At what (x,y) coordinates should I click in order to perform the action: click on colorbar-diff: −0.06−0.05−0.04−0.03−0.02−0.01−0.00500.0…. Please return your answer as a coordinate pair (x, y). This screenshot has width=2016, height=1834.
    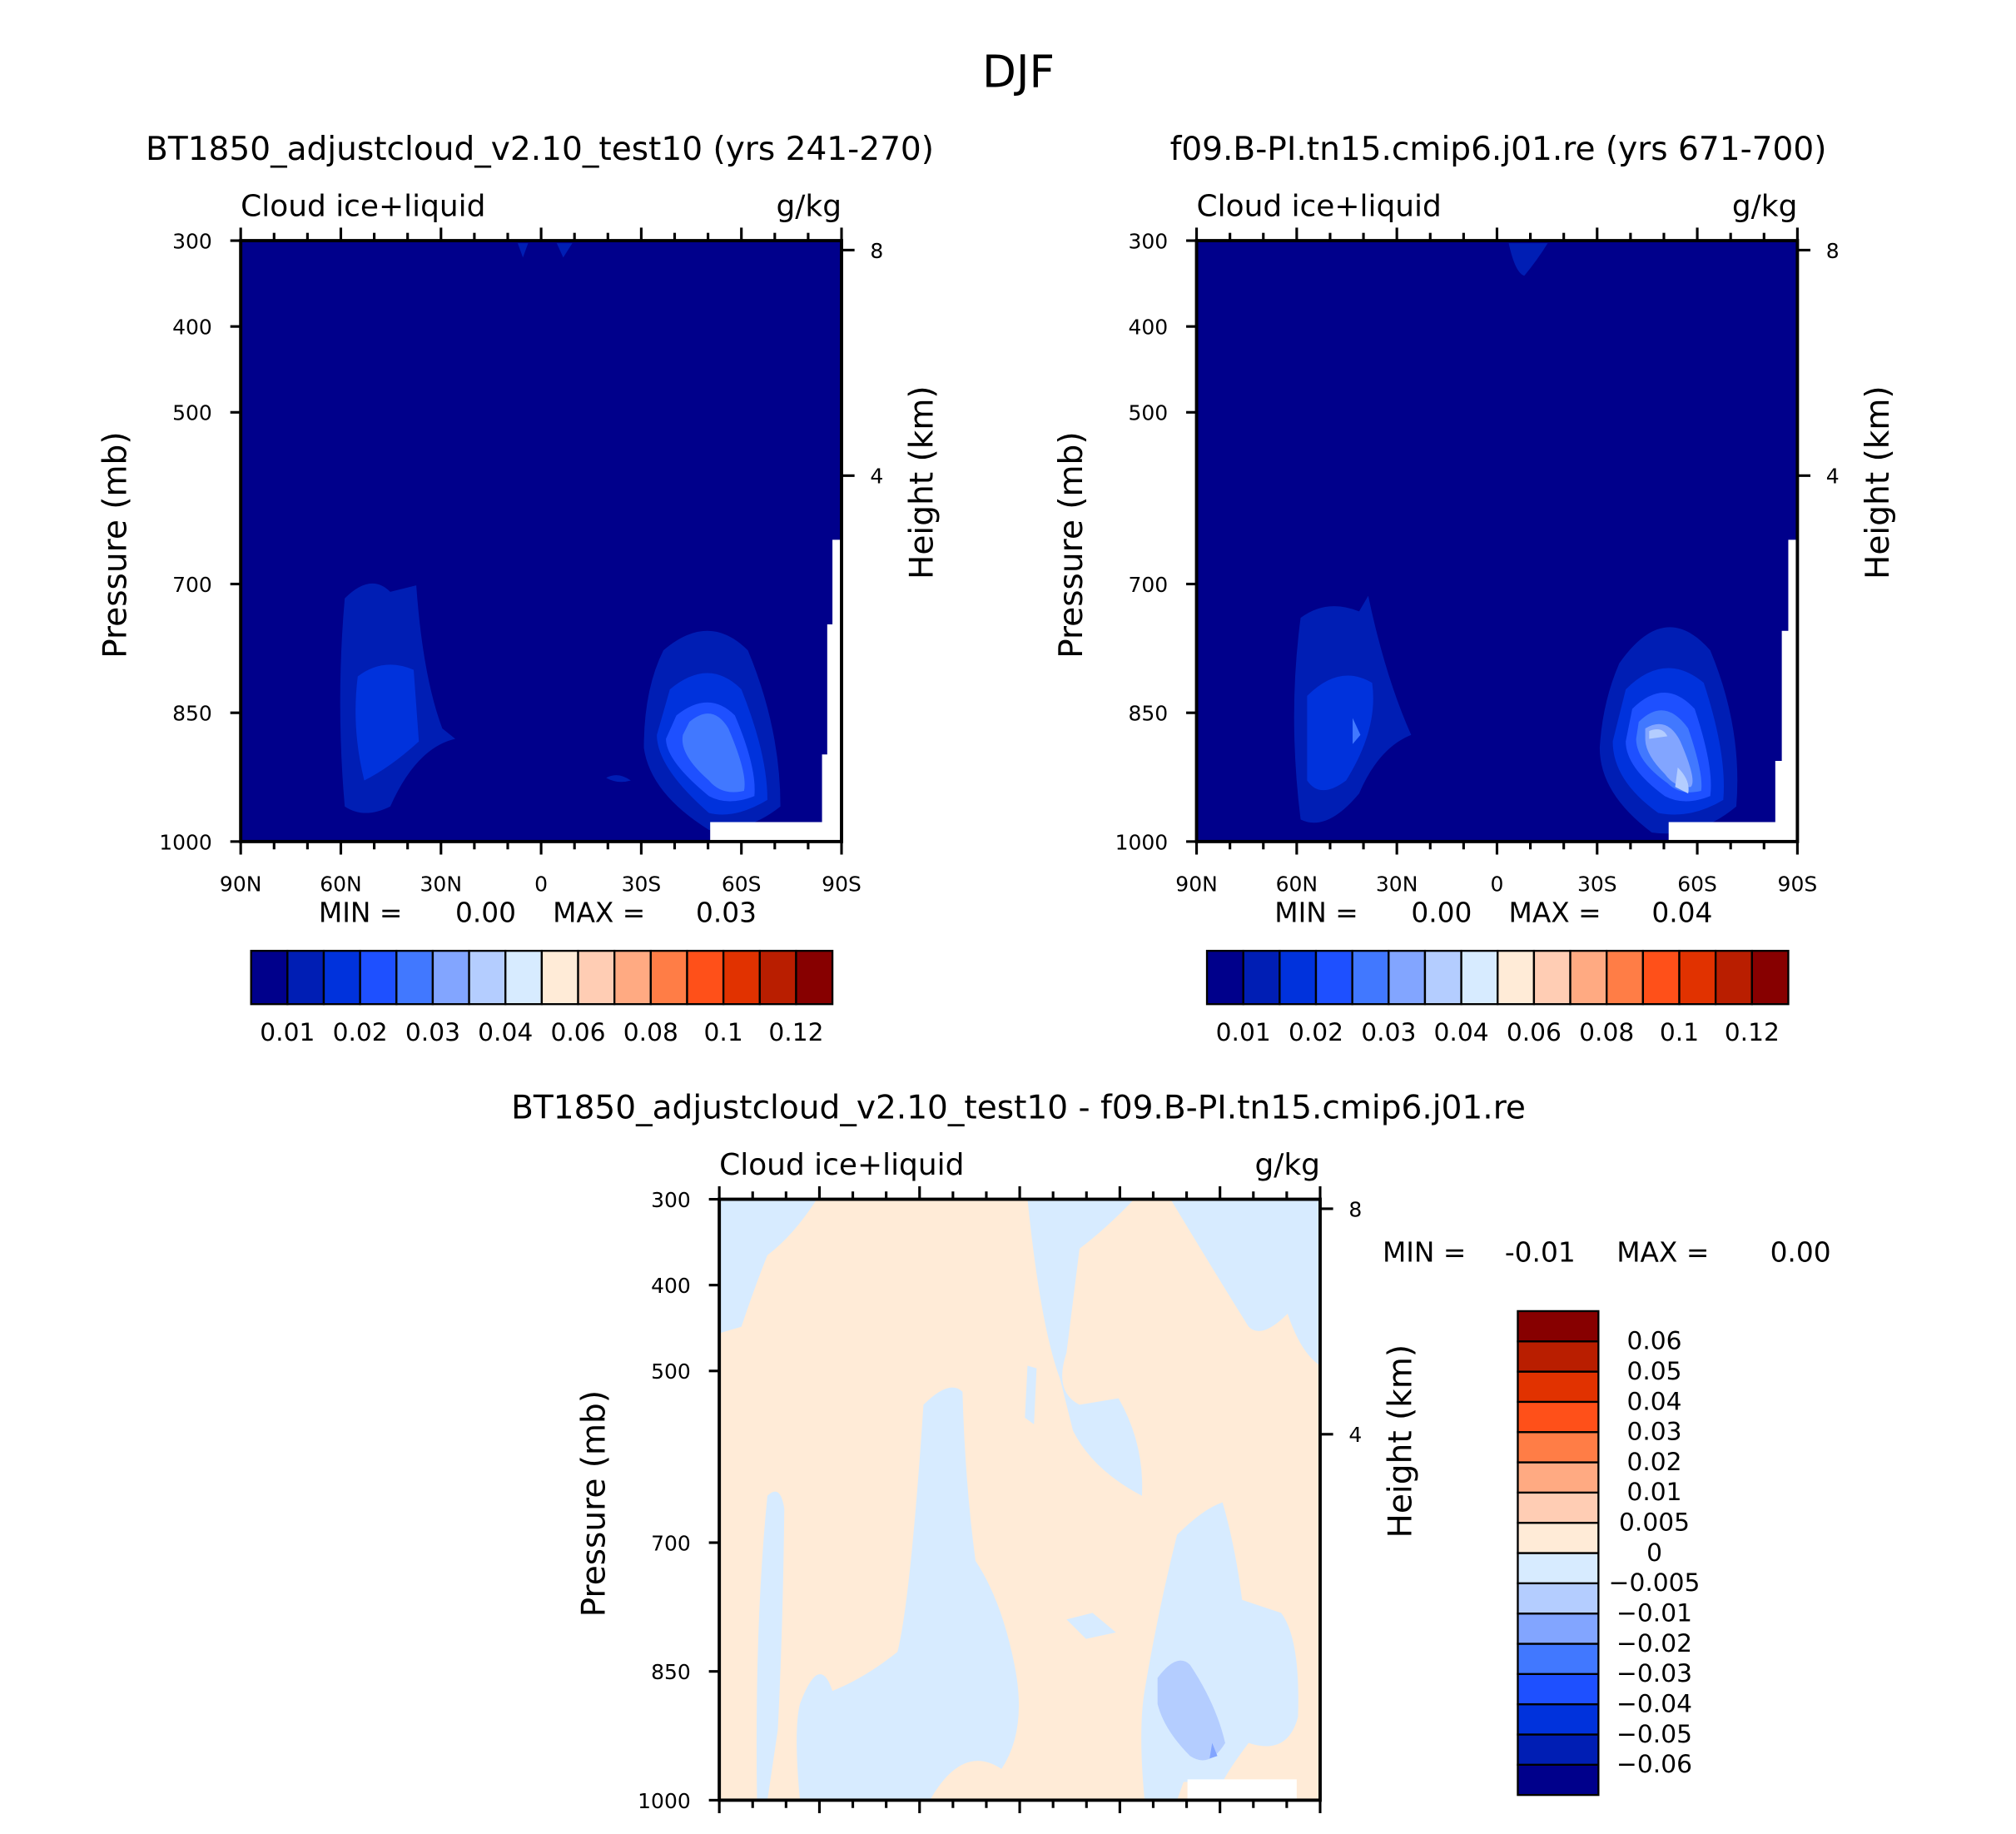
    Looking at the image, I should click on (1609, 1553).